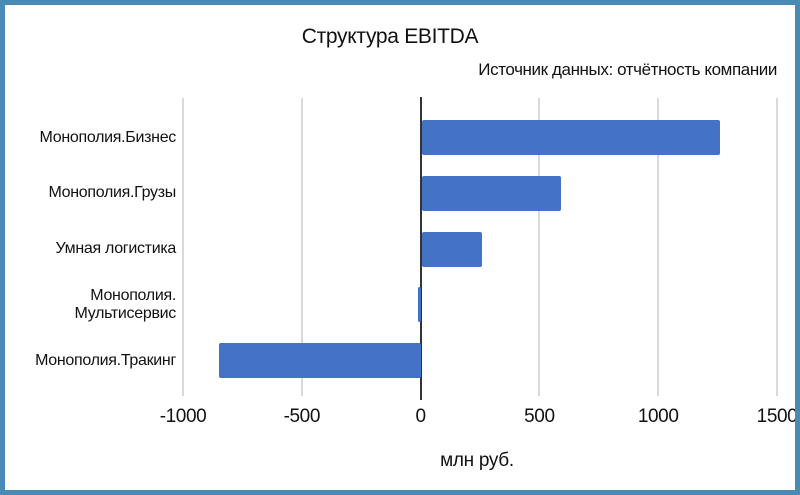 The height and width of the screenshot is (495, 800). What do you see at coordinates (105, 360) in the screenshot?
I see `category-label: Монополия.Тракинг` at bounding box center [105, 360].